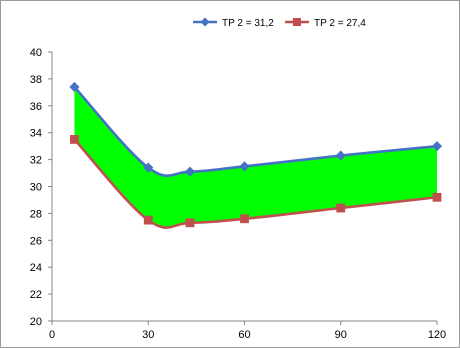 The height and width of the screenshot is (348, 460). What do you see at coordinates (36, 80) in the screenshot?
I see `y-tick-label: 38` at bounding box center [36, 80].